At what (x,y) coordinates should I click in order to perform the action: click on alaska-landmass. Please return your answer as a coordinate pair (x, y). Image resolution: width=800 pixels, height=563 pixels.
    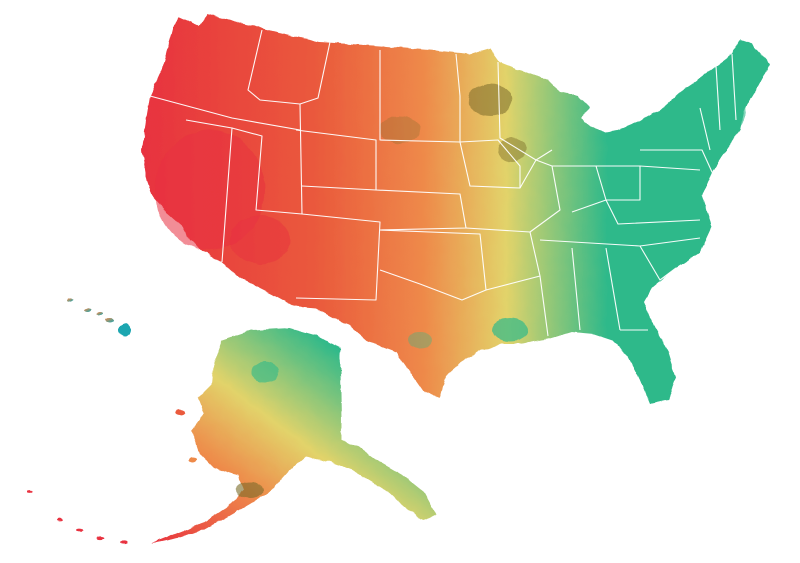
    Looking at the image, I should click on (293, 436).